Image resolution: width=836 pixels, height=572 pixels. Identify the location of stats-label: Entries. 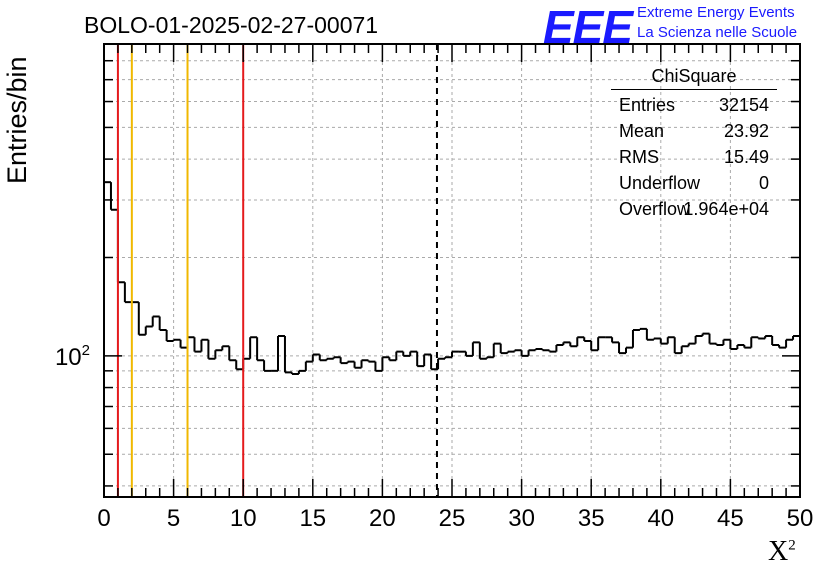
(647, 105).